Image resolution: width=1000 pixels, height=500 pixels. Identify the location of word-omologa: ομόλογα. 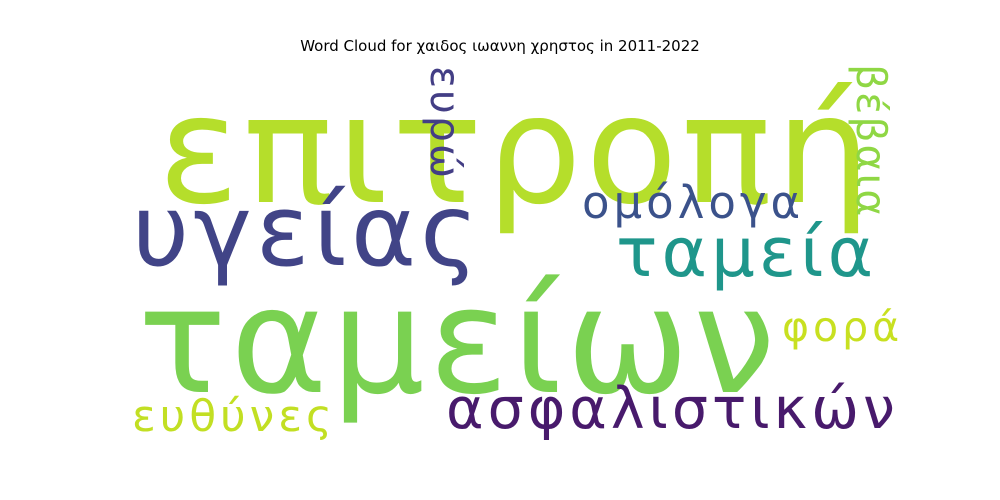
(693, 202).